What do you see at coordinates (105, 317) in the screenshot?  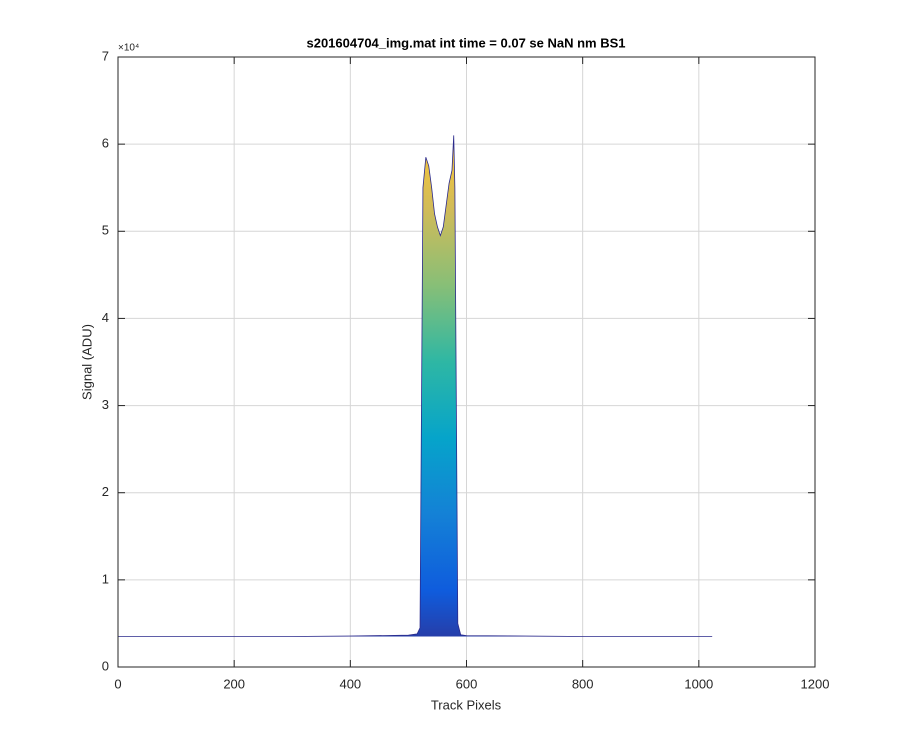 I see `y-tick-label: 4` at bounding box center [105, 317].